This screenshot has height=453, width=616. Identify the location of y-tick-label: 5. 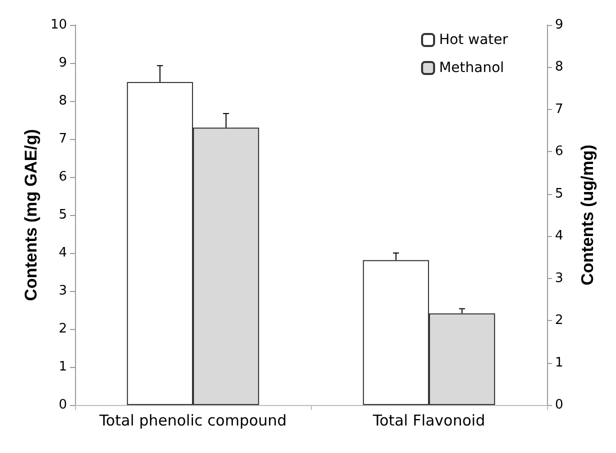
(62, 215).